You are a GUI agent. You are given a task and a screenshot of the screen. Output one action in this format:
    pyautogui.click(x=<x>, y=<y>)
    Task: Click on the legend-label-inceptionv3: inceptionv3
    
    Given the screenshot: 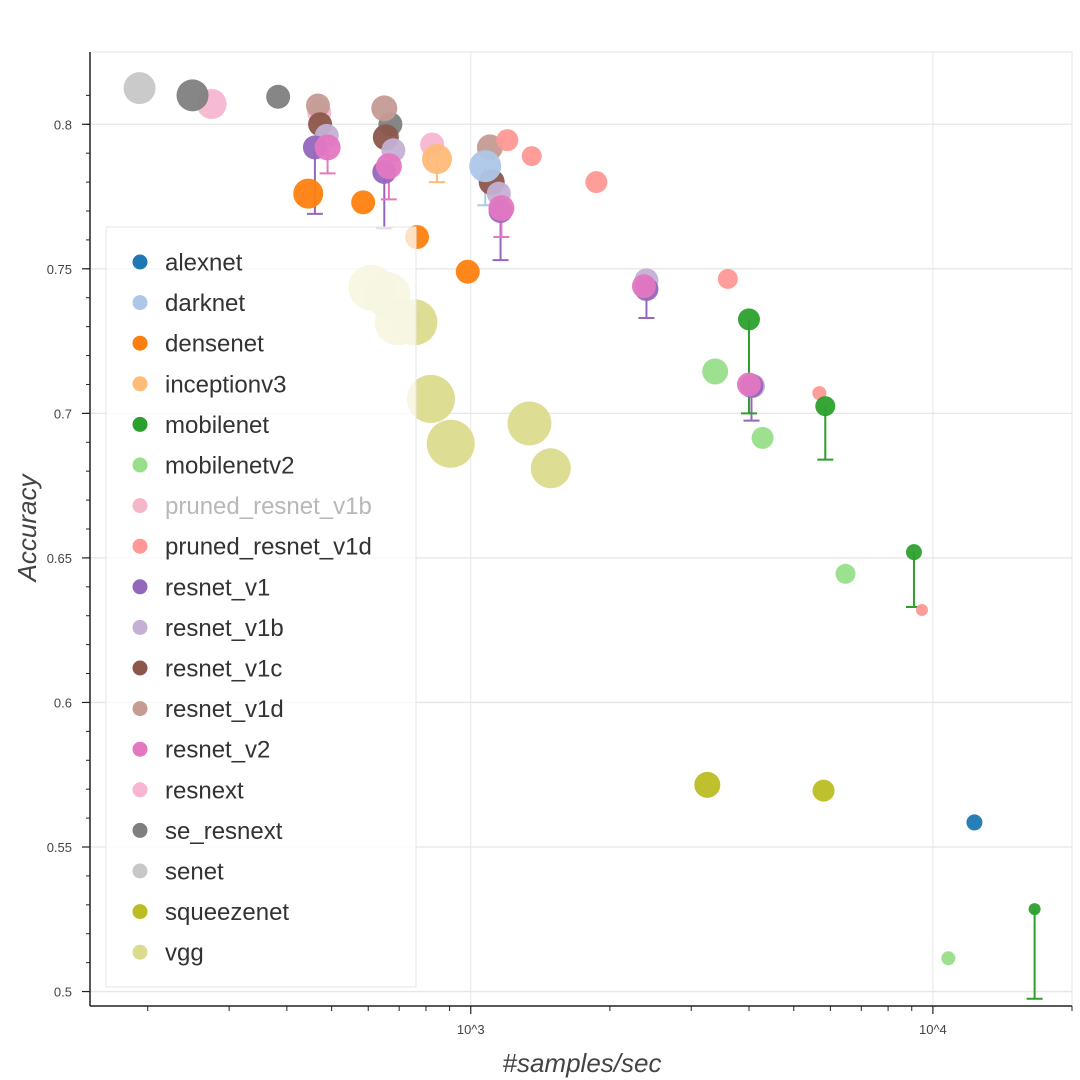 What is the action you would take?
    pyautogui.click(x=225, y=384)
    